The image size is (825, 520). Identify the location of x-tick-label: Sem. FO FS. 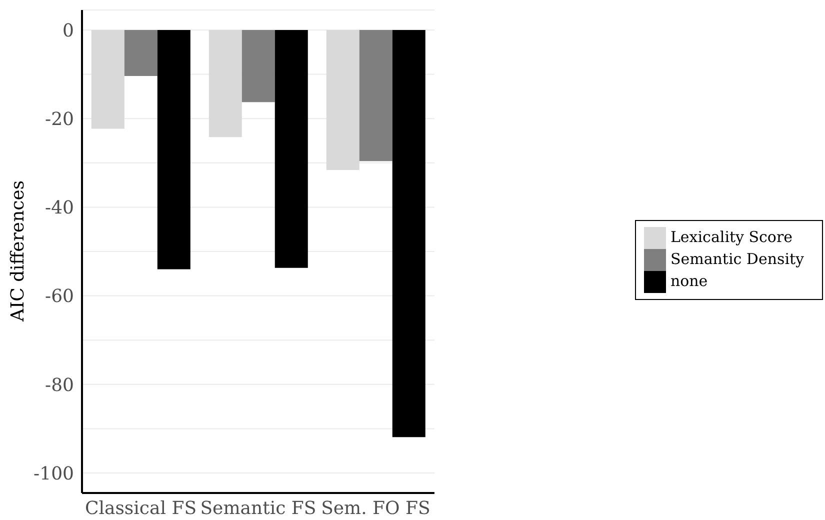
(375, 508).